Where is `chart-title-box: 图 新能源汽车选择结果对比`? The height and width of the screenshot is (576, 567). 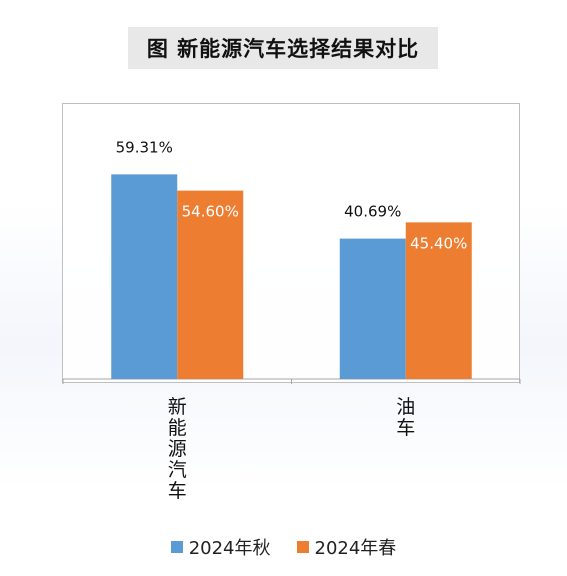
chart-title-box: 图 新能源汽车选择结果对比 is located at coordinates (283, 48).